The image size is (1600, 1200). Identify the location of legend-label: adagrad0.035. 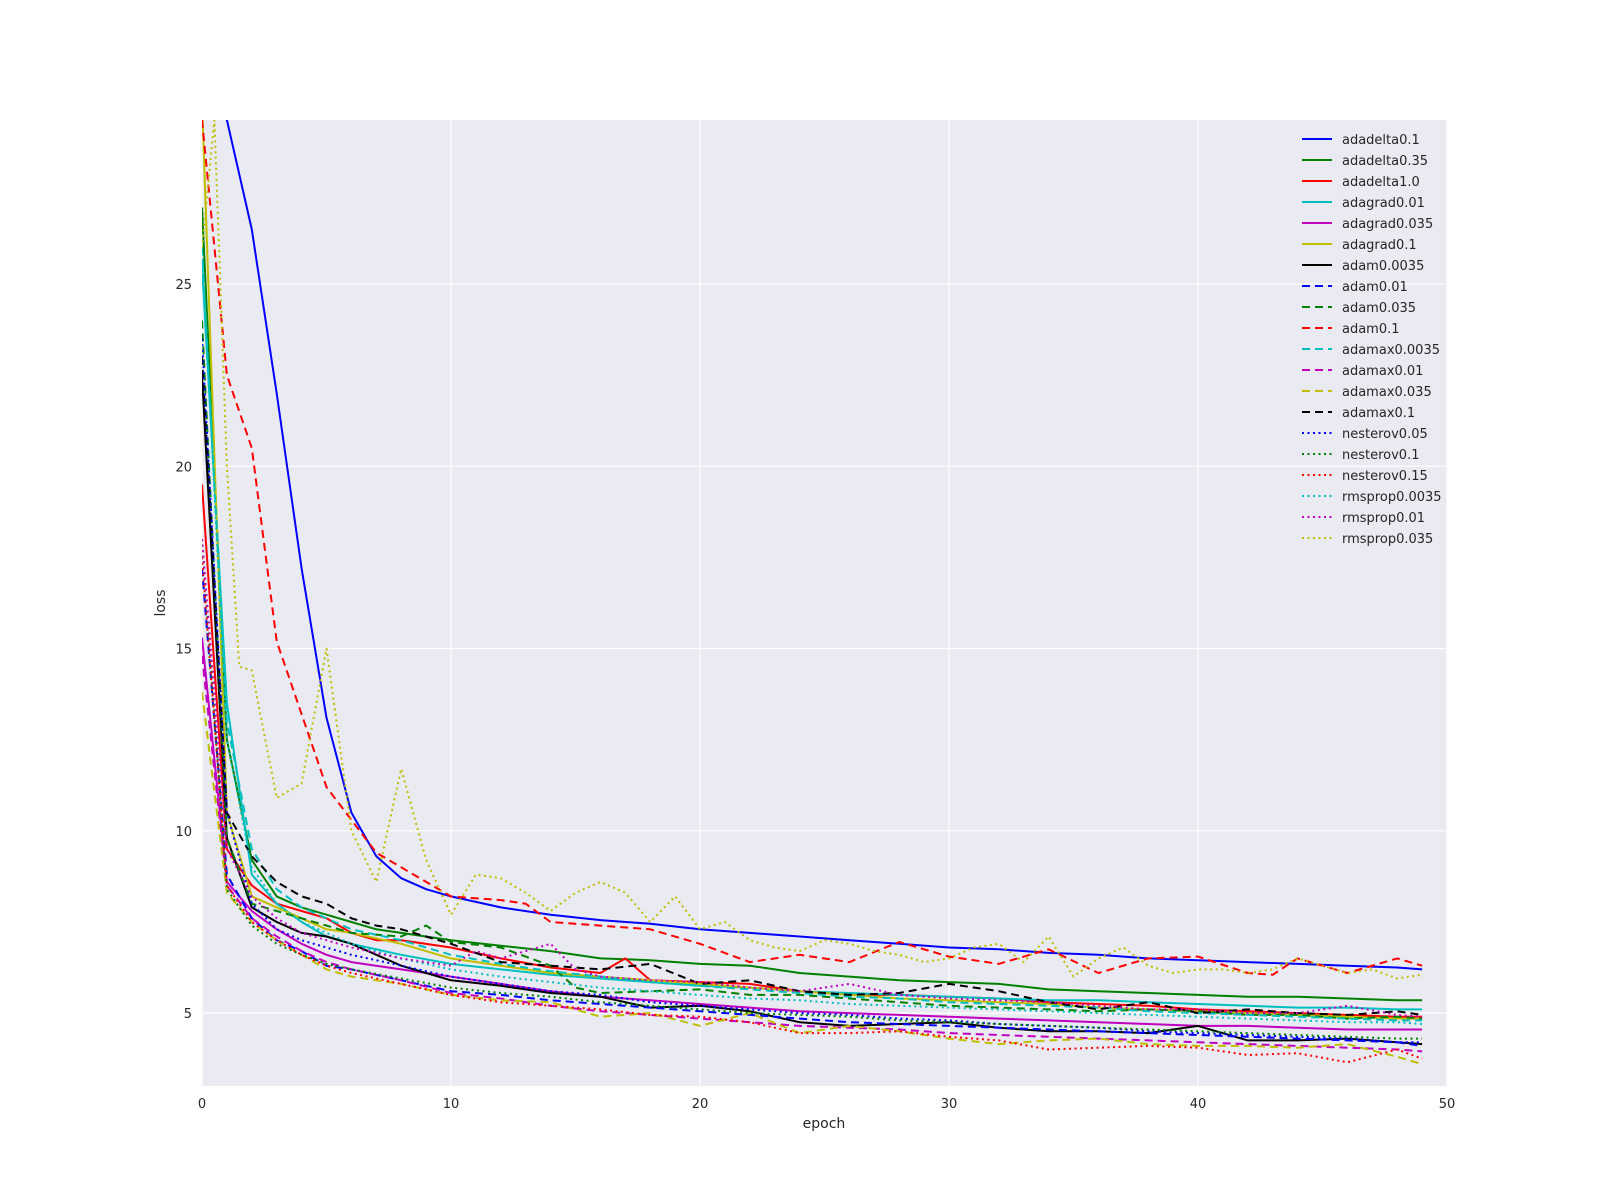
(1387, 224).